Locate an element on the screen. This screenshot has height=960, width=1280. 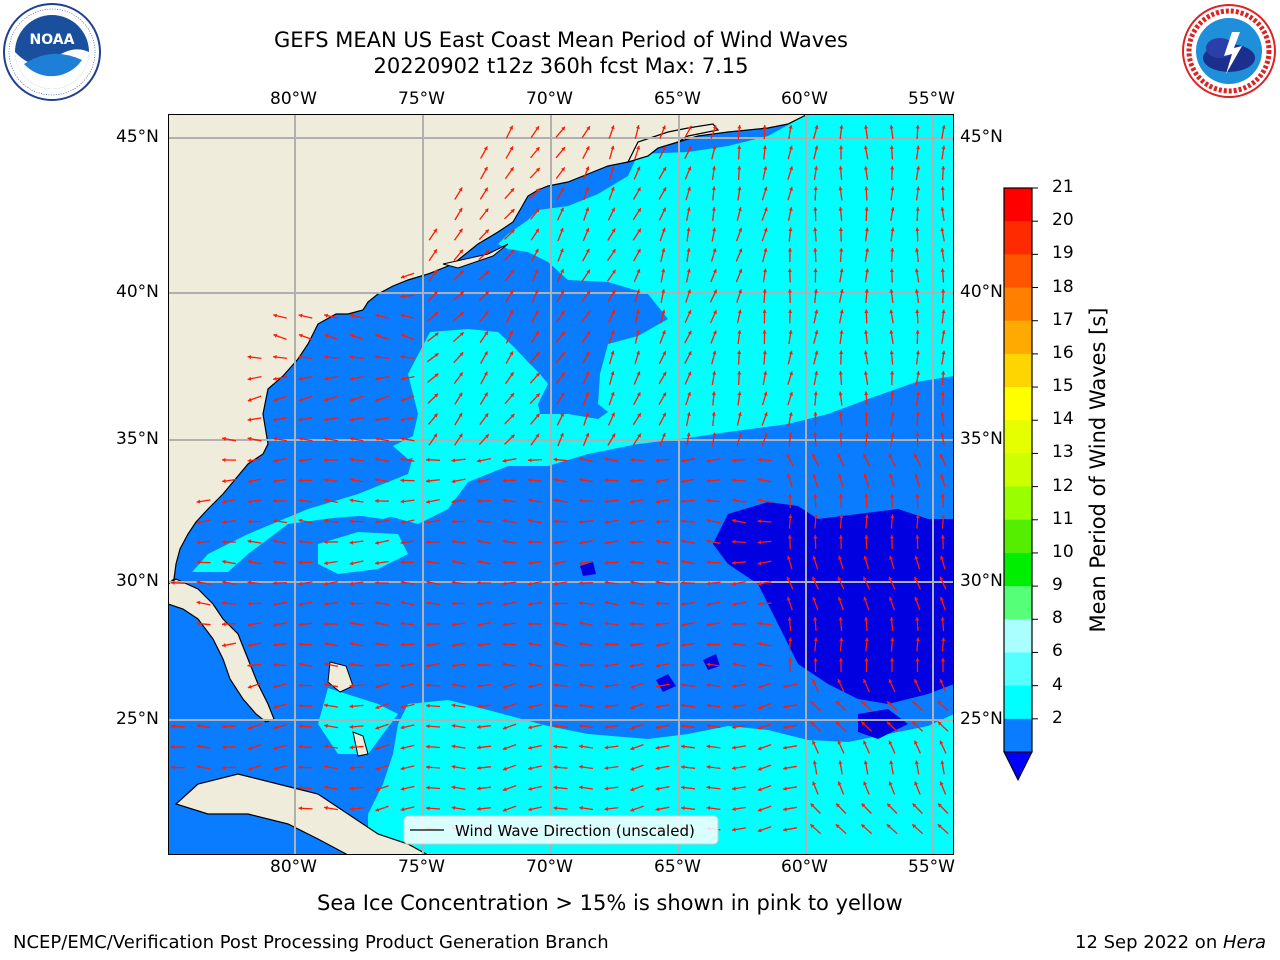
land-nova-scotia is located at coordinates (673, 143).